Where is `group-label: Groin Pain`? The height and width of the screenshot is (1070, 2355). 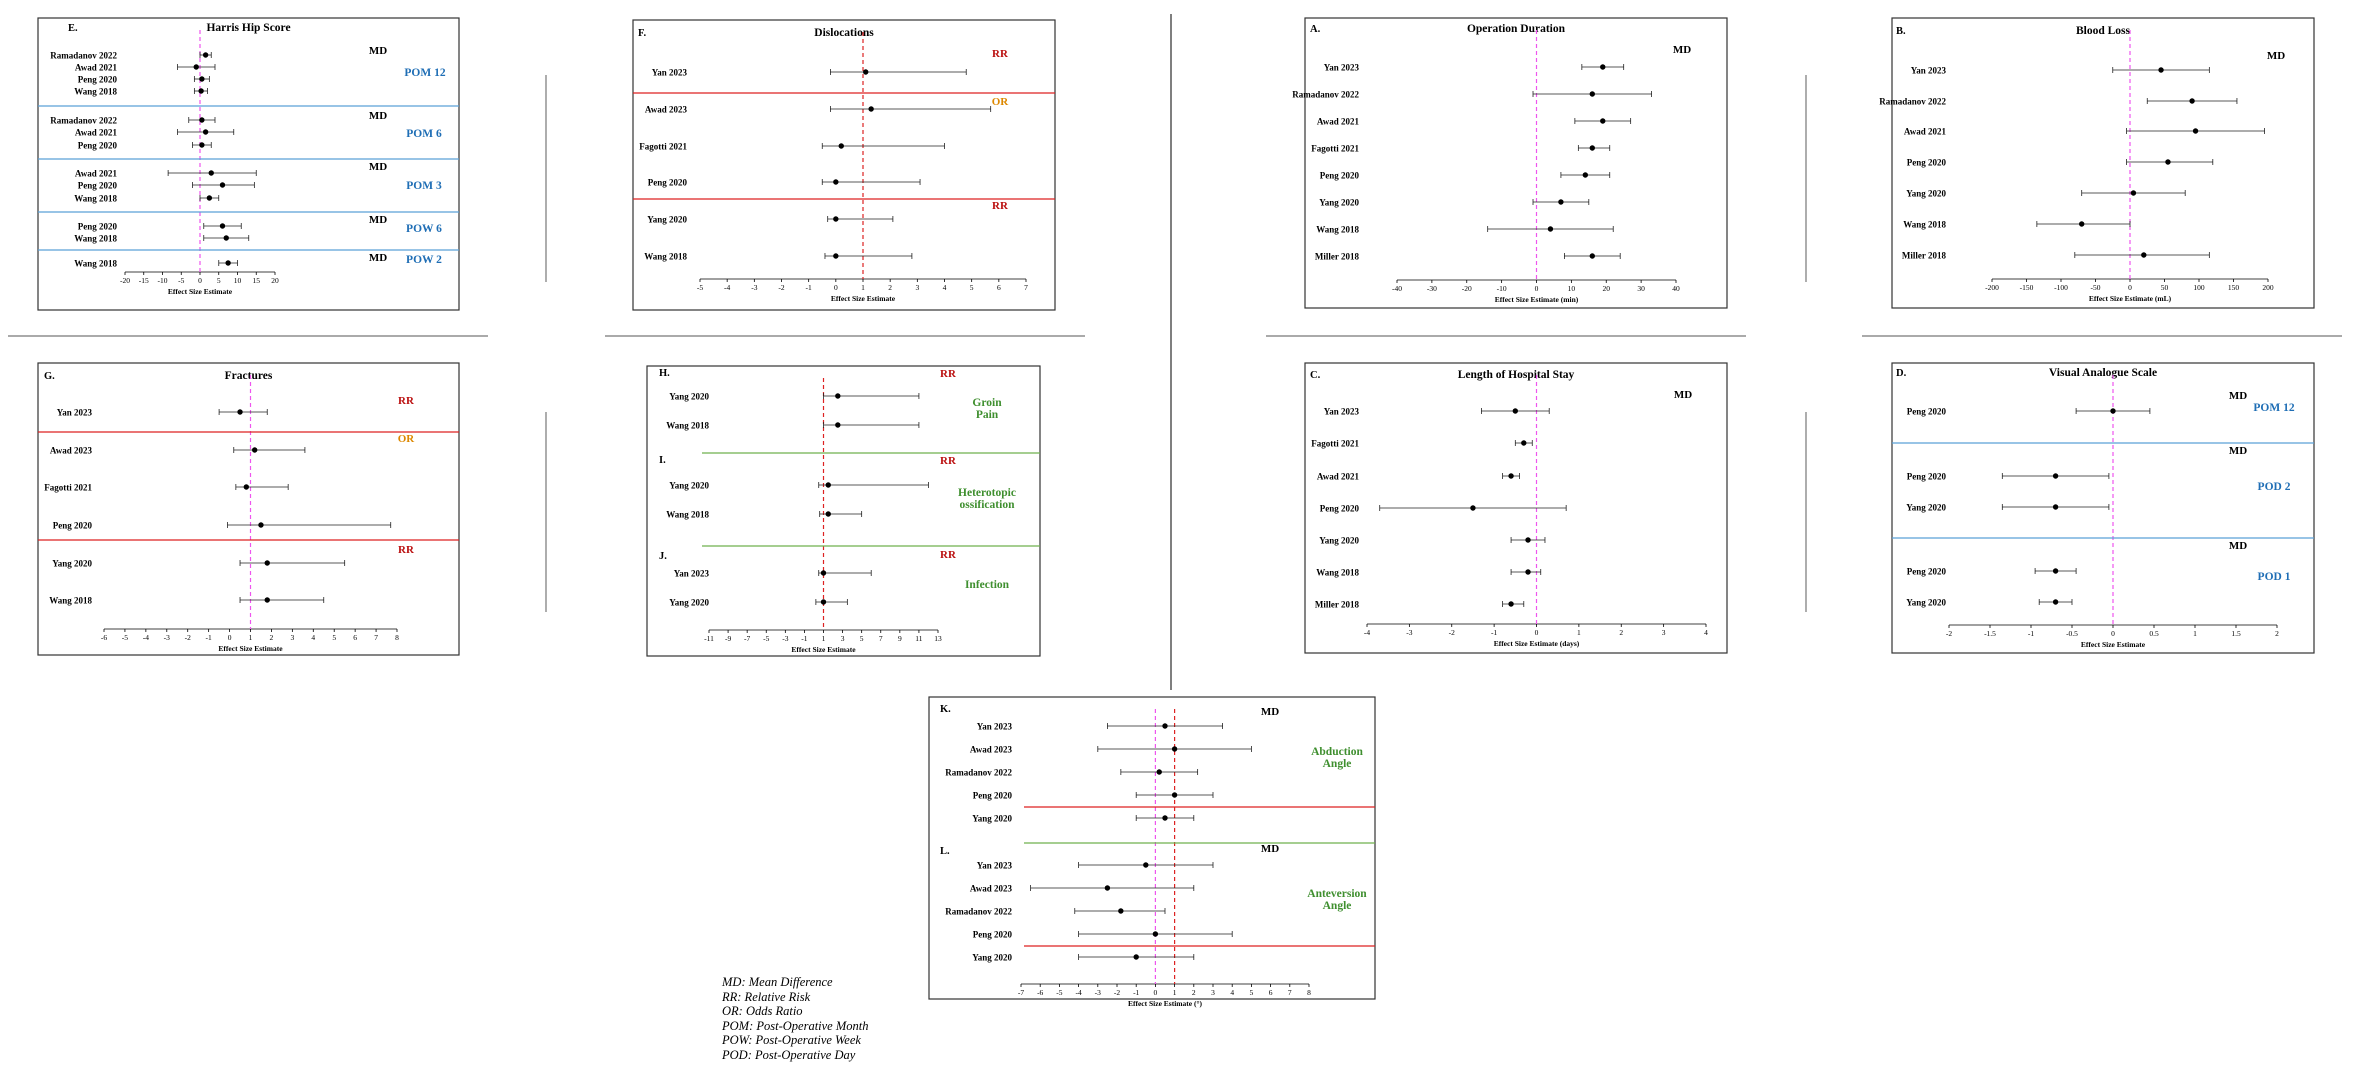
group-label: Groin Pain is located at coordinates (987, 409).